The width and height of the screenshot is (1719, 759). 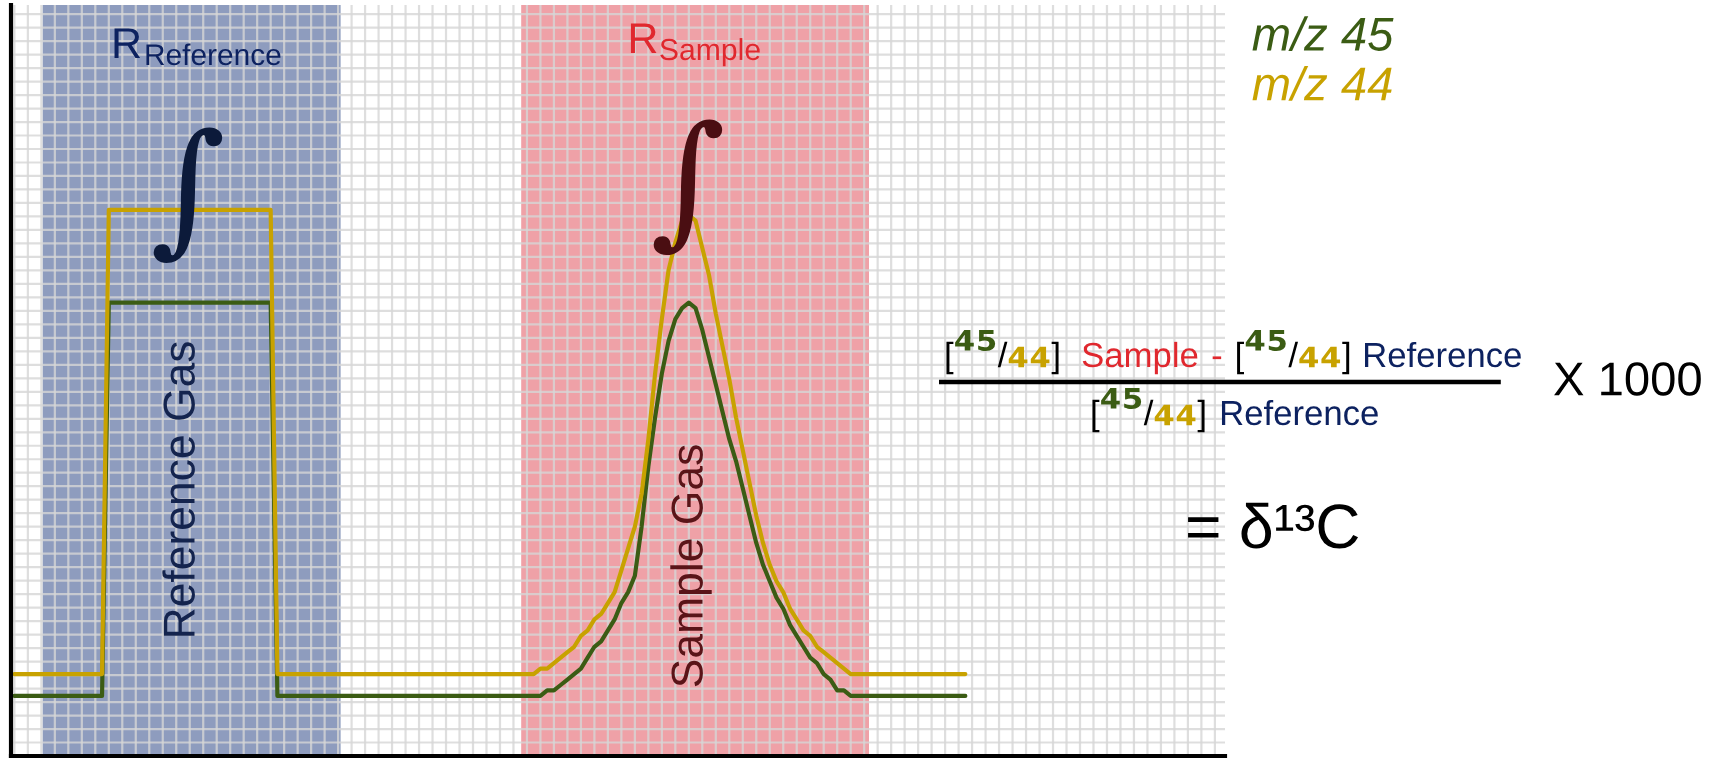 I want to click on annotation: = δ¹³C, so click(x=1273, y=525).